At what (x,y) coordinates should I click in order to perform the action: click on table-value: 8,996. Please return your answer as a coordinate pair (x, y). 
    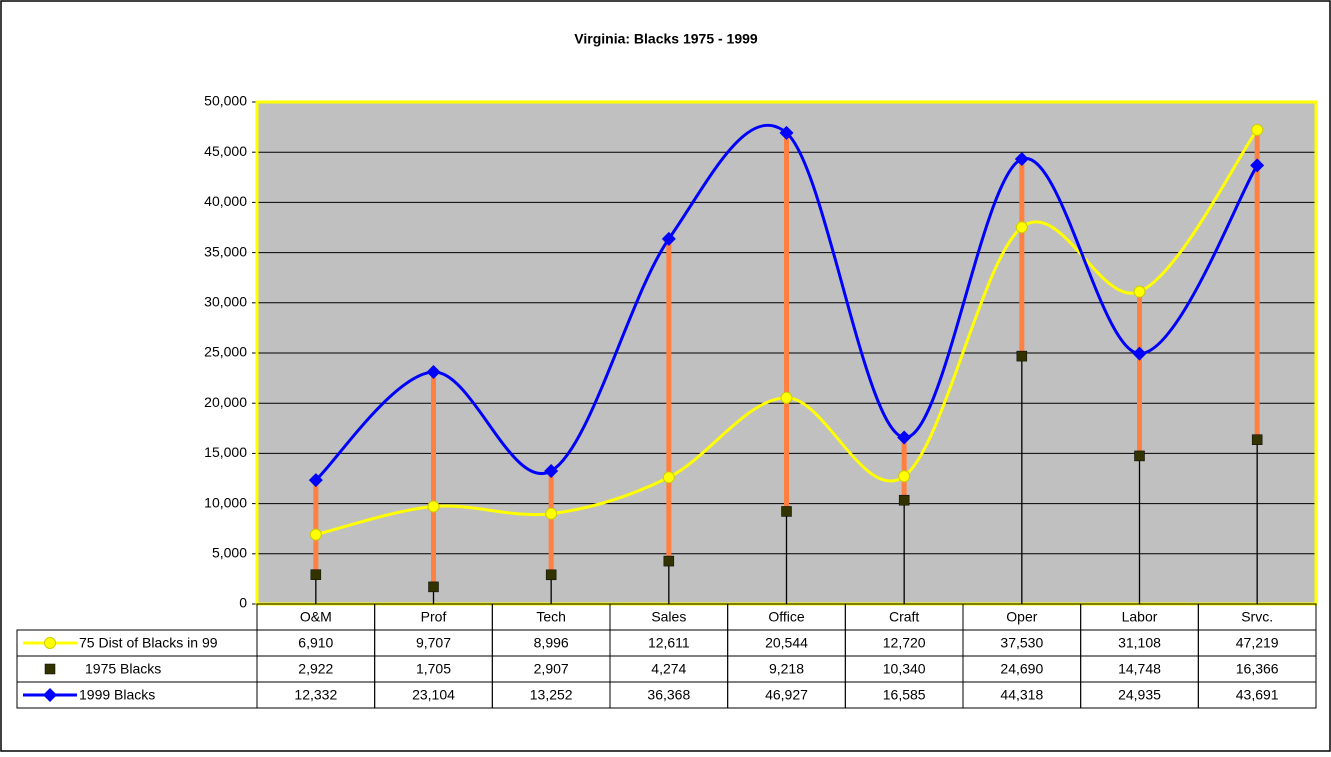
    Looking at the image, I should click on (551, 643).